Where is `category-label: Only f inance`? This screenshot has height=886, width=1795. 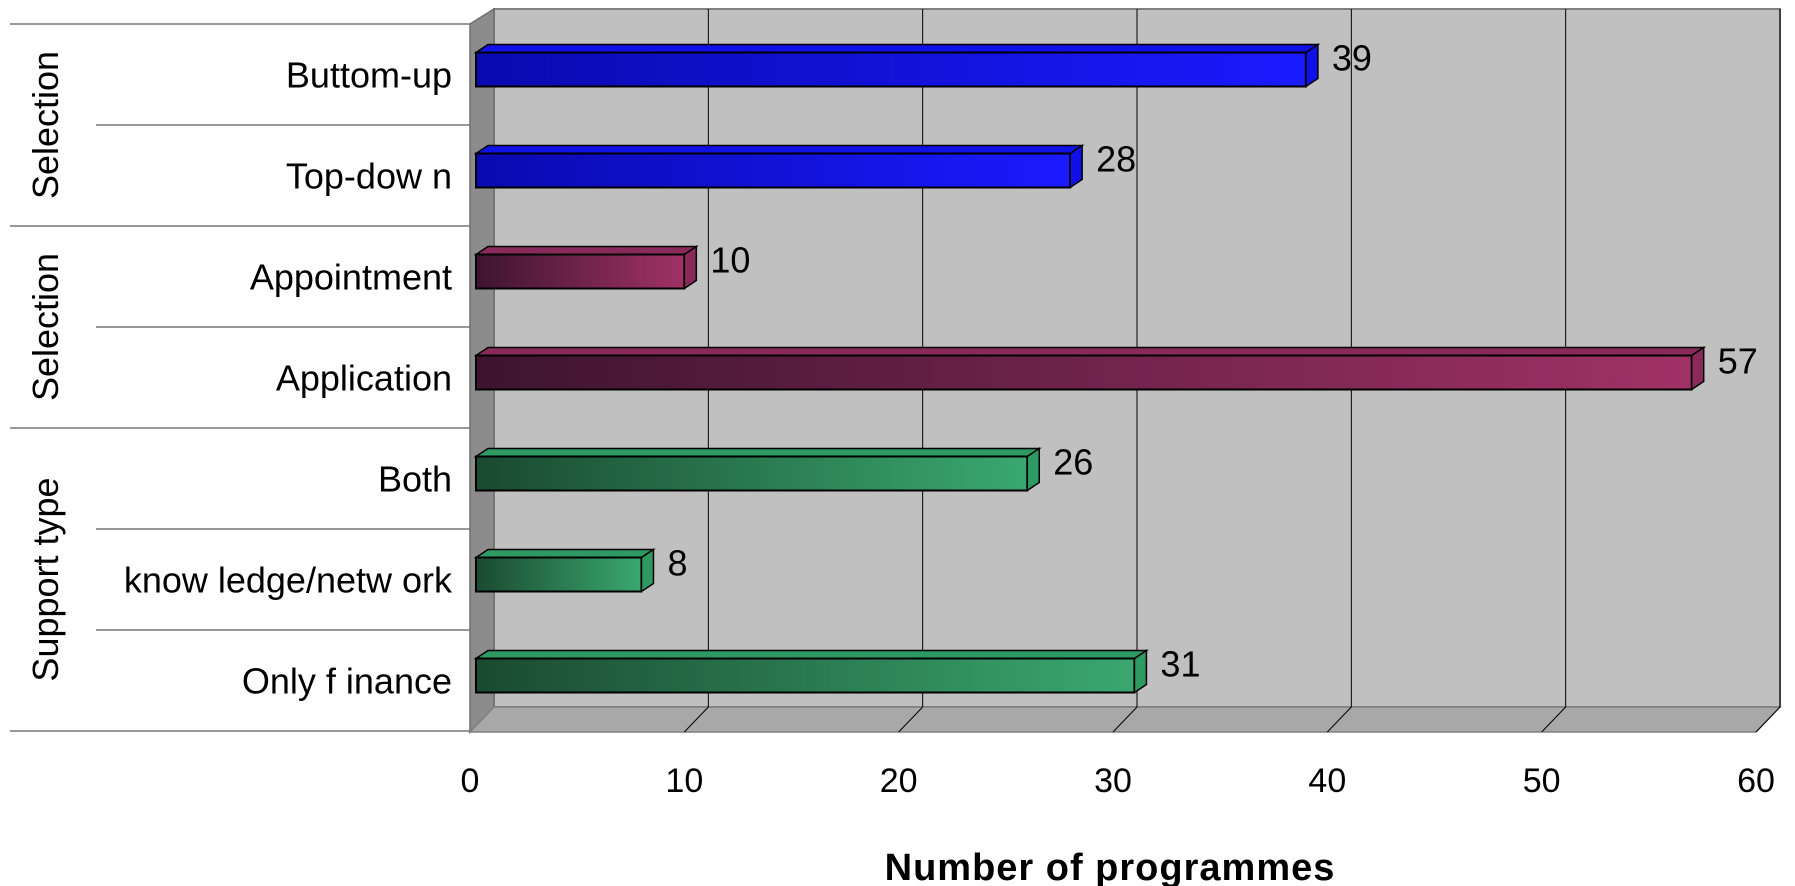
category-label: Only f inance is located at coordinates (347, 681).